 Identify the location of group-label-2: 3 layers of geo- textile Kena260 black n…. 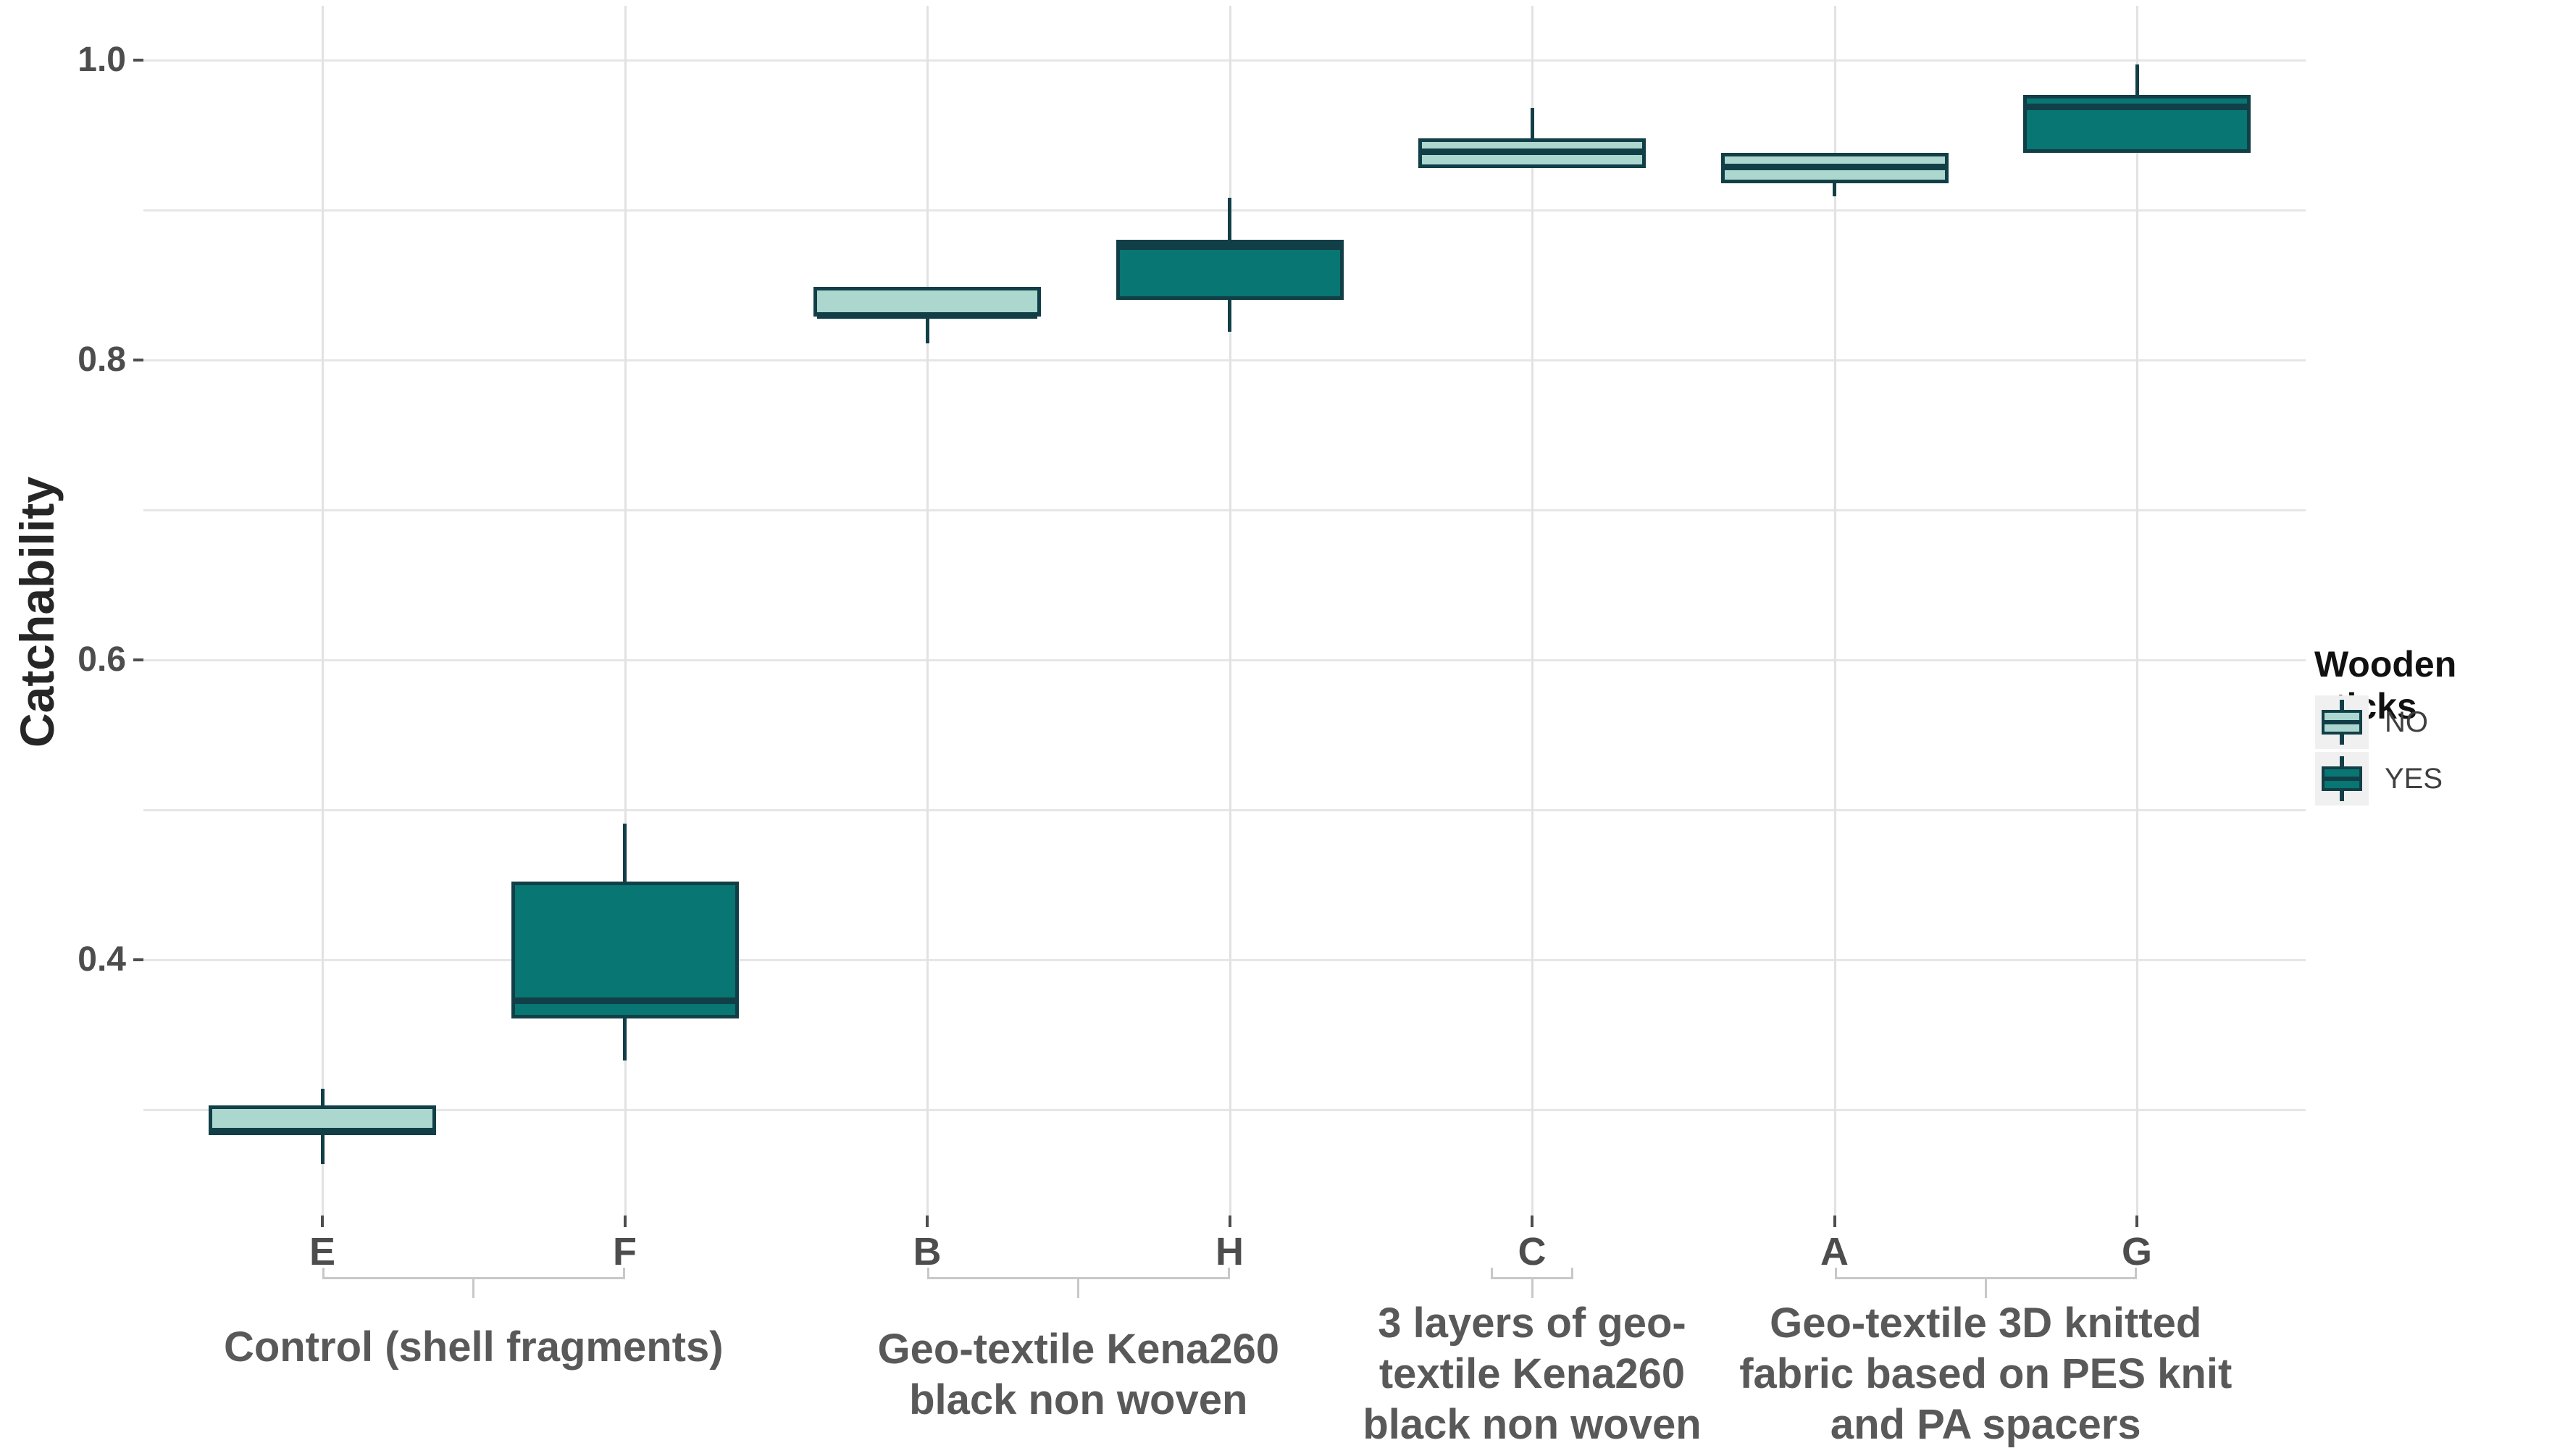
(1532, 1374).